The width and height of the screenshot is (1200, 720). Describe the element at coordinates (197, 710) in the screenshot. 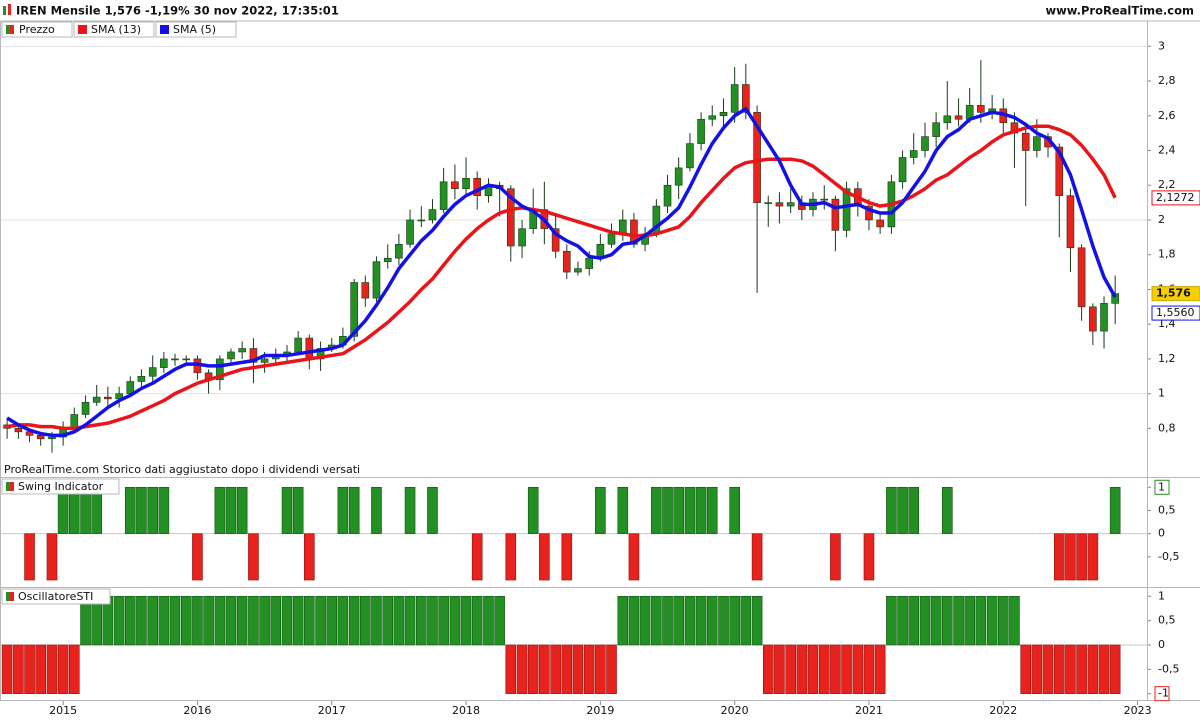

I see `x-tick-label: 2016` at that location.